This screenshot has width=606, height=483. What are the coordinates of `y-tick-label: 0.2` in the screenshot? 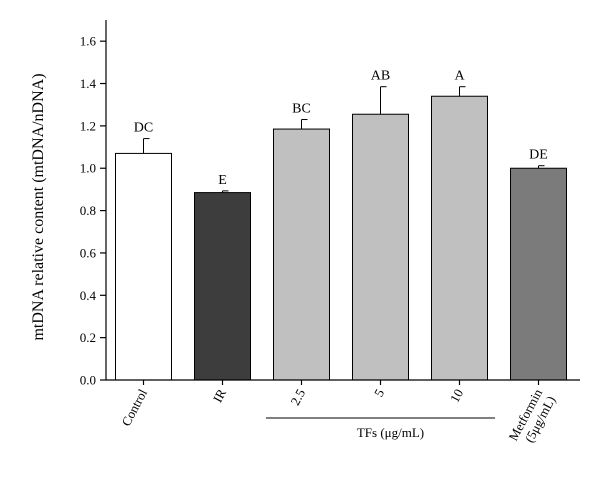 It's located at (88, 337).